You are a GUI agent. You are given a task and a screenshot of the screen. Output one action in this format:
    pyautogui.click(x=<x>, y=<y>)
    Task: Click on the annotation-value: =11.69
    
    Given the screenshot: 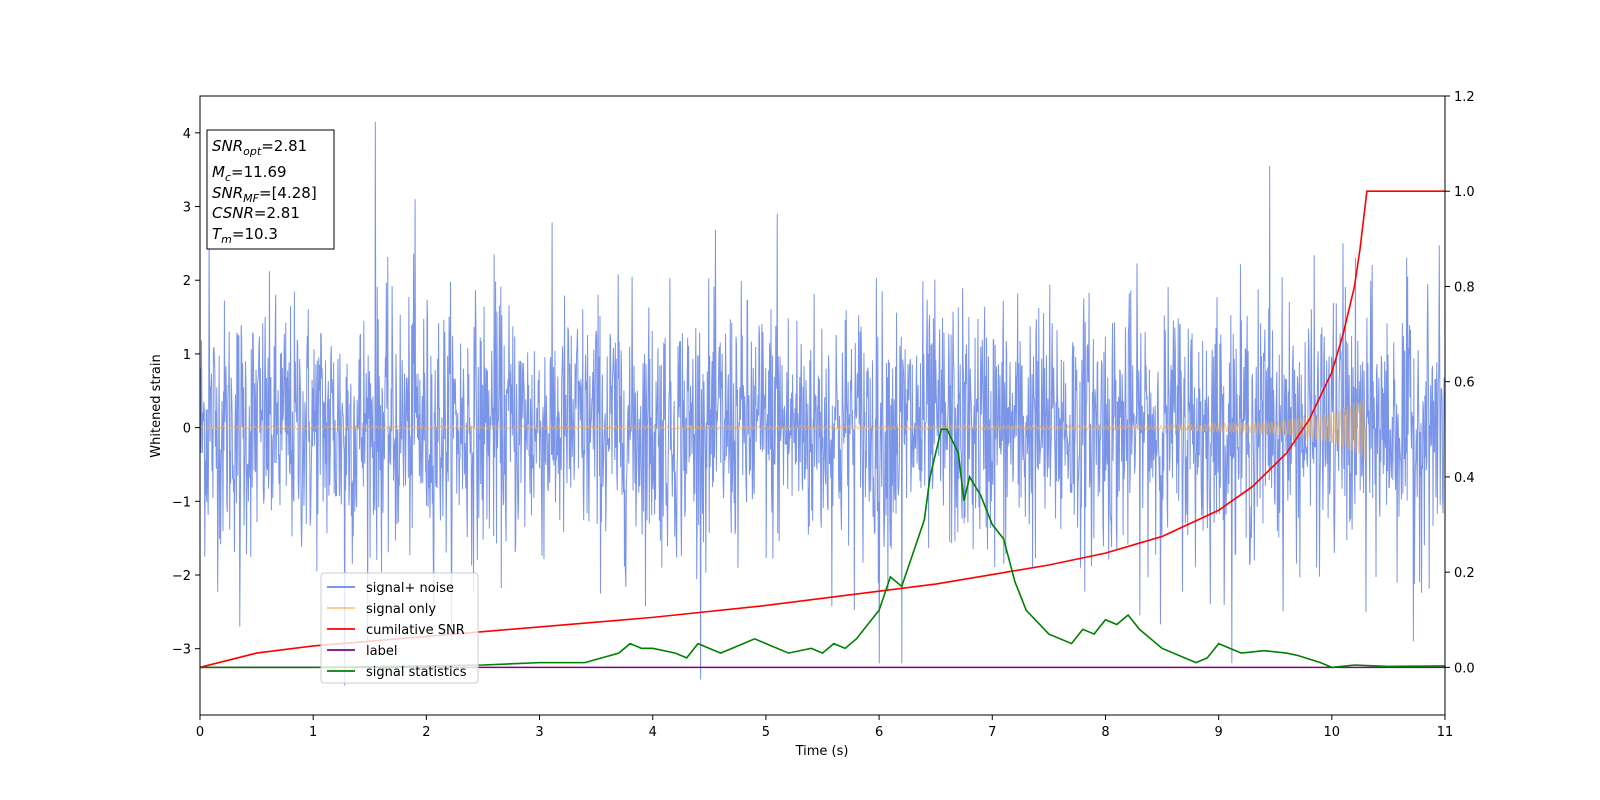 What is the action you would take?
    pyautogui.click(x=259, y=172)
    